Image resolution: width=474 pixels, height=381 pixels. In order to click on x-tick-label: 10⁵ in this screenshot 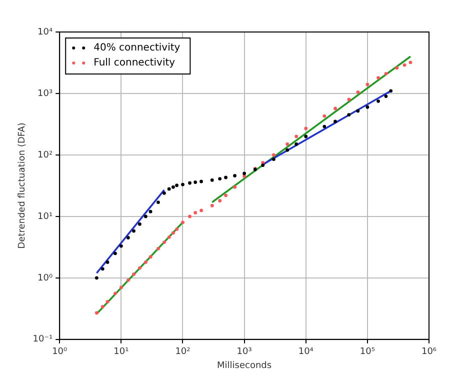, I will do `click(368, 352)`.